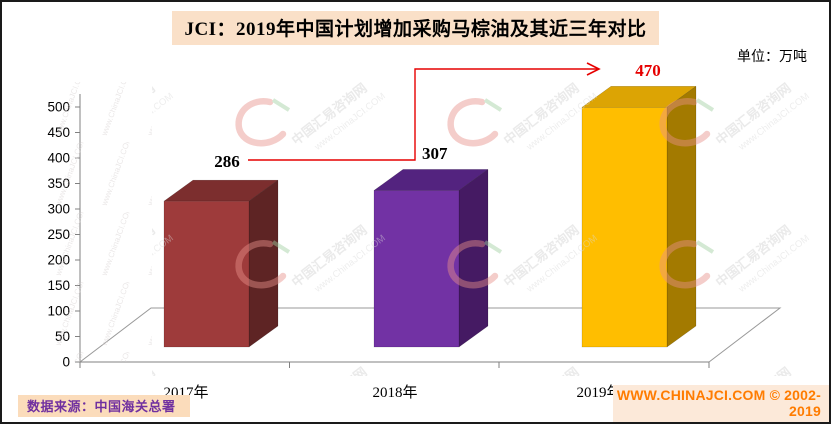 The image size is (831, 424). What do you see at coordinates (100, 222) in the screenshot?
I see `watermark-layer-left` at bounding box center [100, 222].